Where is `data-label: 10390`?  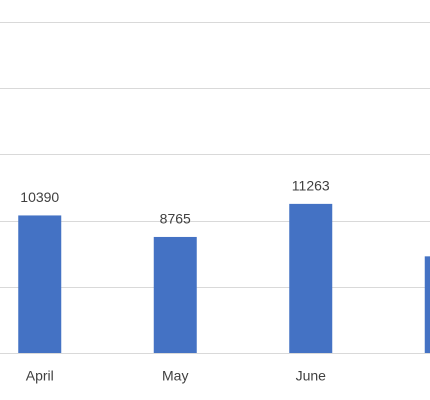
data-label: 10390 is located at coordinates (39, 197).